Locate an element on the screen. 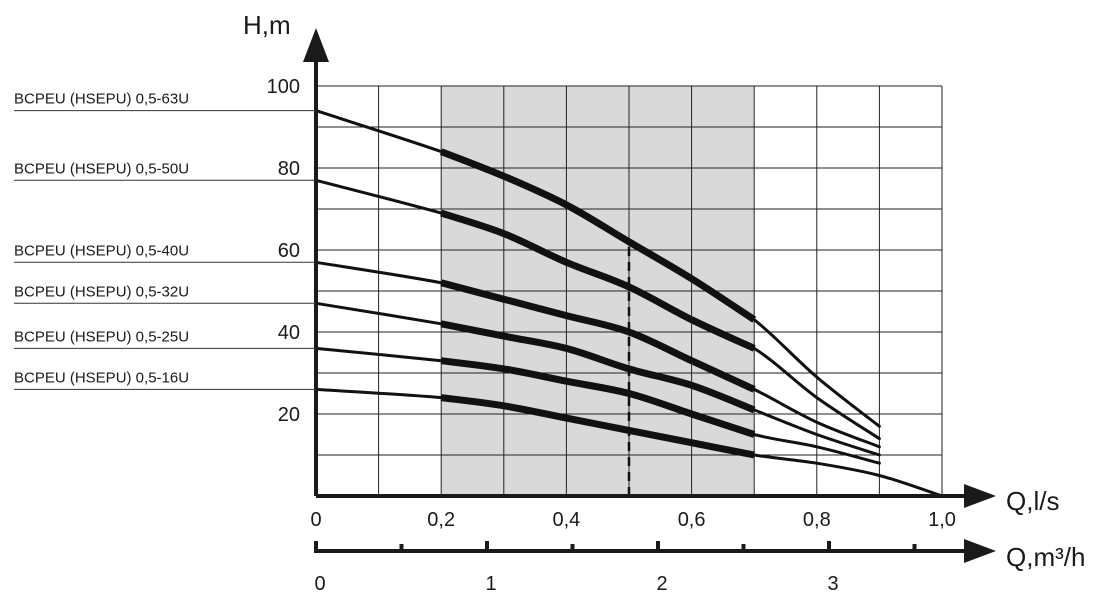 The height and width of the screenshot is (600, 1103). y-tick-label: 100 is located at coordinates (283, 87).